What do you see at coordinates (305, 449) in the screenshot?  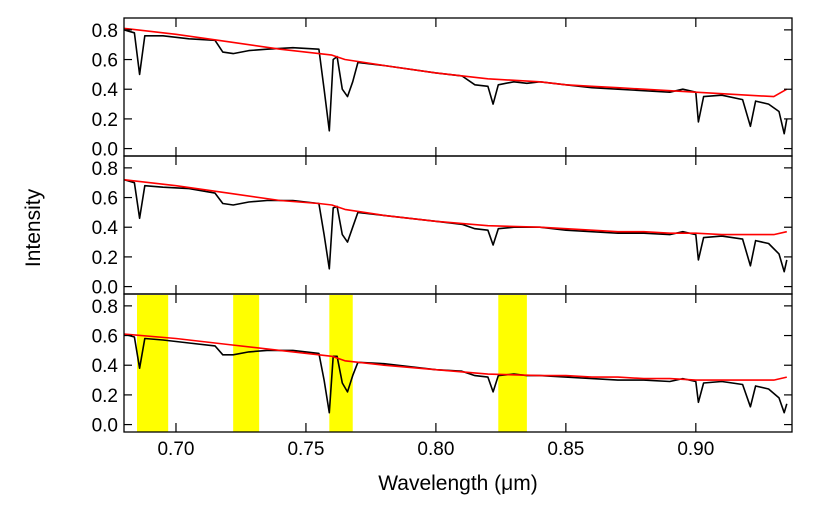 I see `x-tick-label: 0.75` at bounding box center [305, 449].